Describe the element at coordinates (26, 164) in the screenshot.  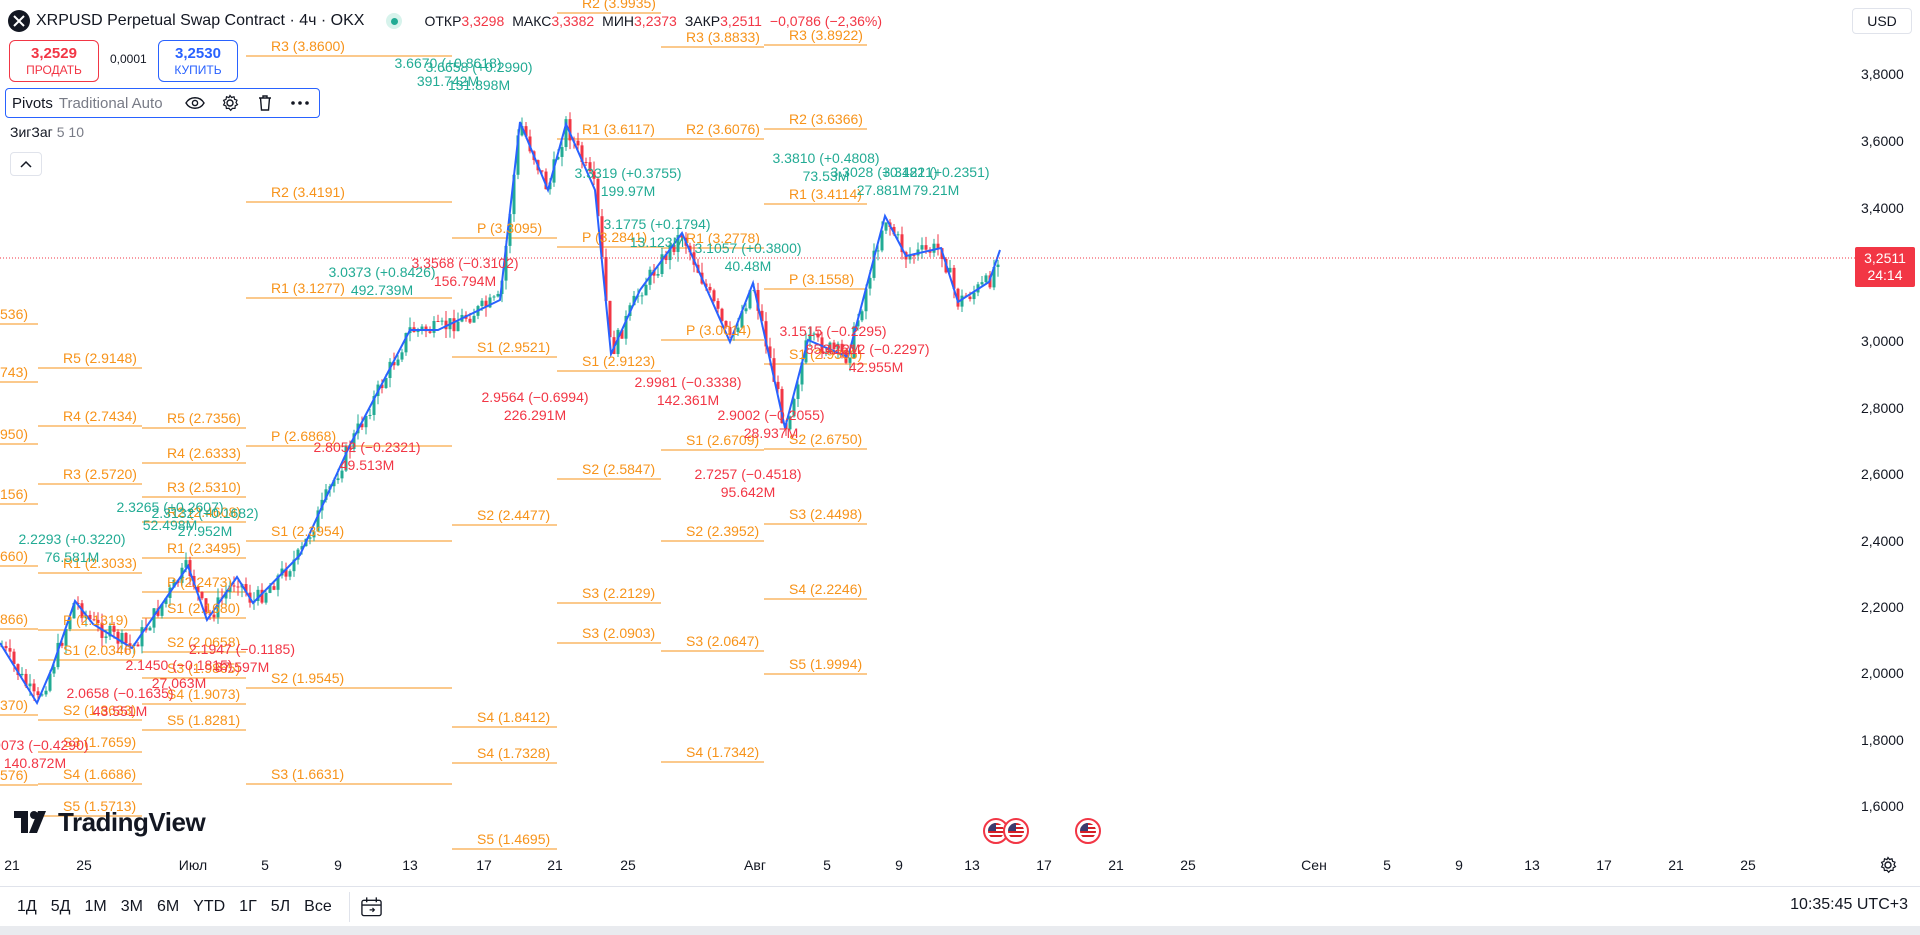
I see `collapse-legend-button` at that location.